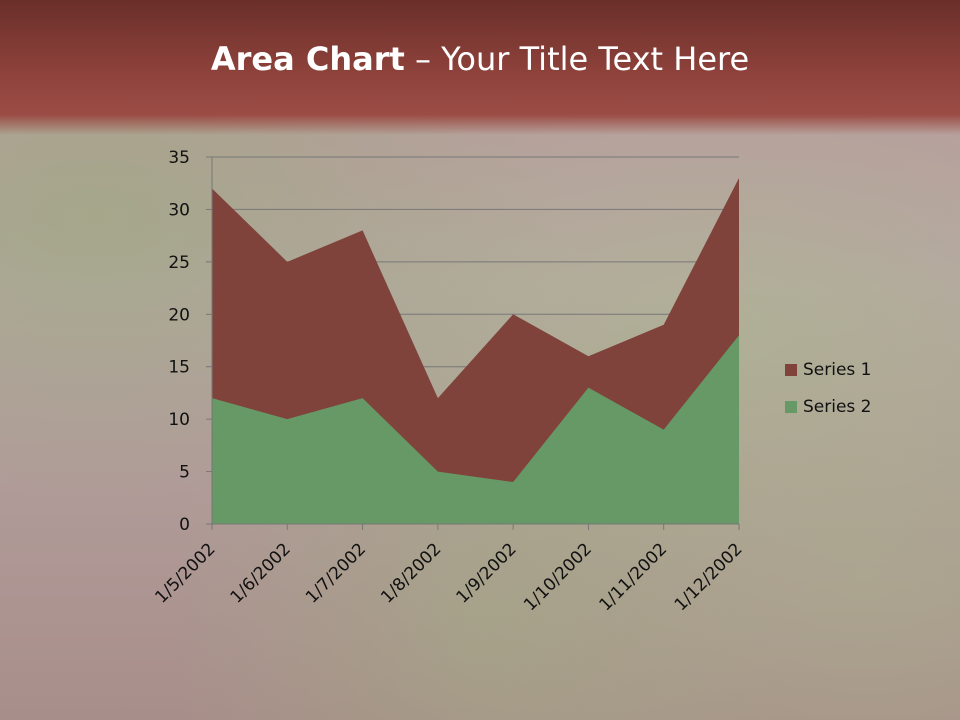 The width and height of the screenshot is (960, 720). Describe the element at coordinates (179, 420) in the screenshot. I see `y-tick-label: 10` at that location.